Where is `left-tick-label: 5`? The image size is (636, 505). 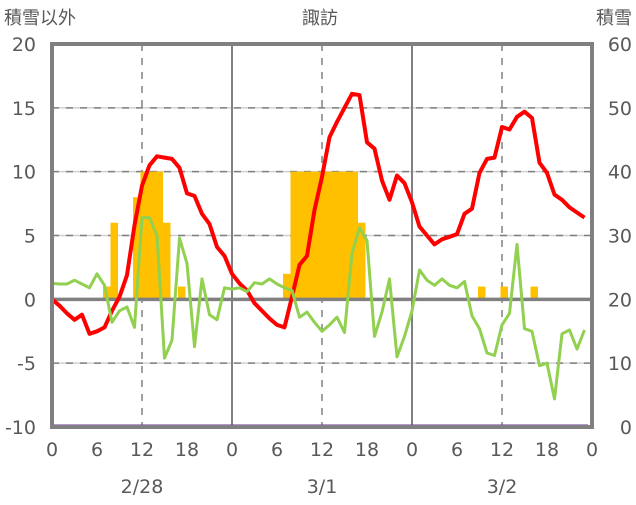
left-tick-label: 5 is located at coordinates (30, 237).